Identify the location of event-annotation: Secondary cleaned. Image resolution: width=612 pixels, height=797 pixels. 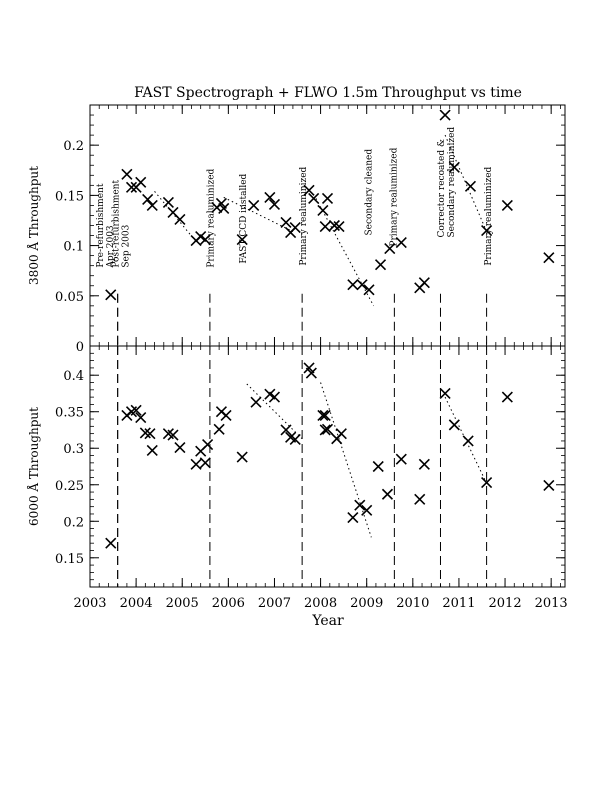
(369, 192).